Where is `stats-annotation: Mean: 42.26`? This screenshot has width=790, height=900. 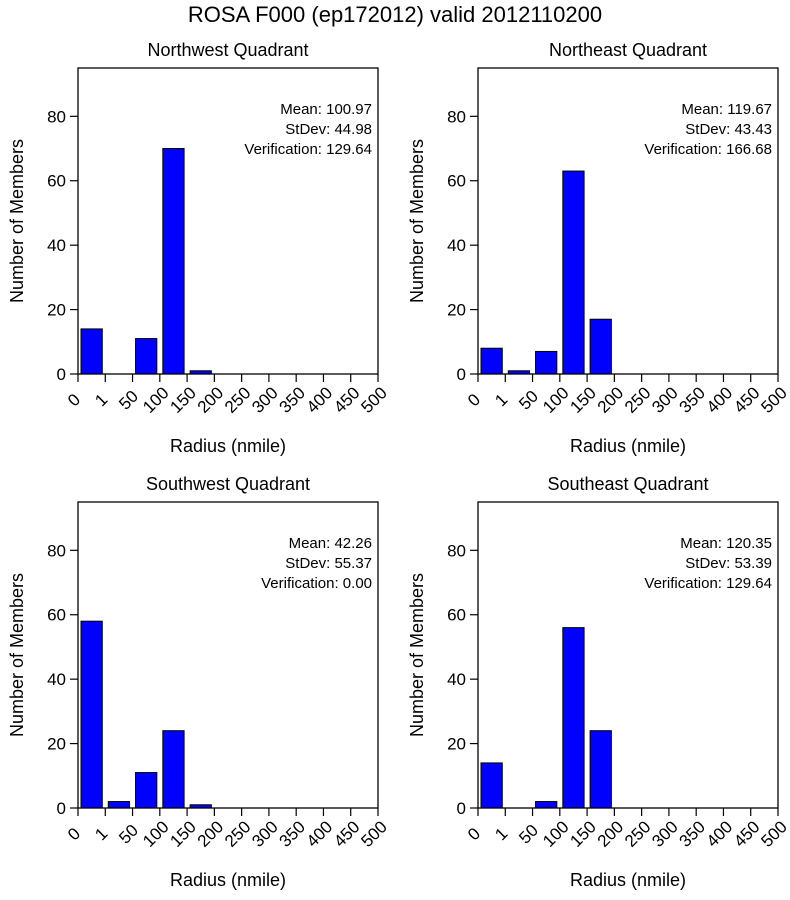
stats-annotation: Mean: 42.26 is located at coordinates (330, 543).